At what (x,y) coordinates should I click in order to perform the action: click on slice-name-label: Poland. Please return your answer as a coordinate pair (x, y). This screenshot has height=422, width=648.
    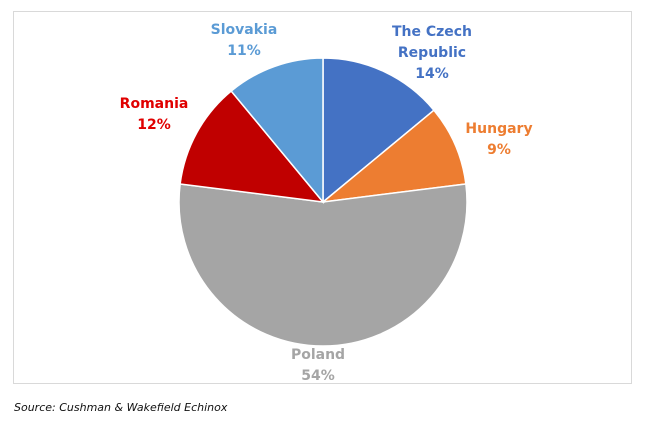
    Looking at the image, I should click on (318, 355).